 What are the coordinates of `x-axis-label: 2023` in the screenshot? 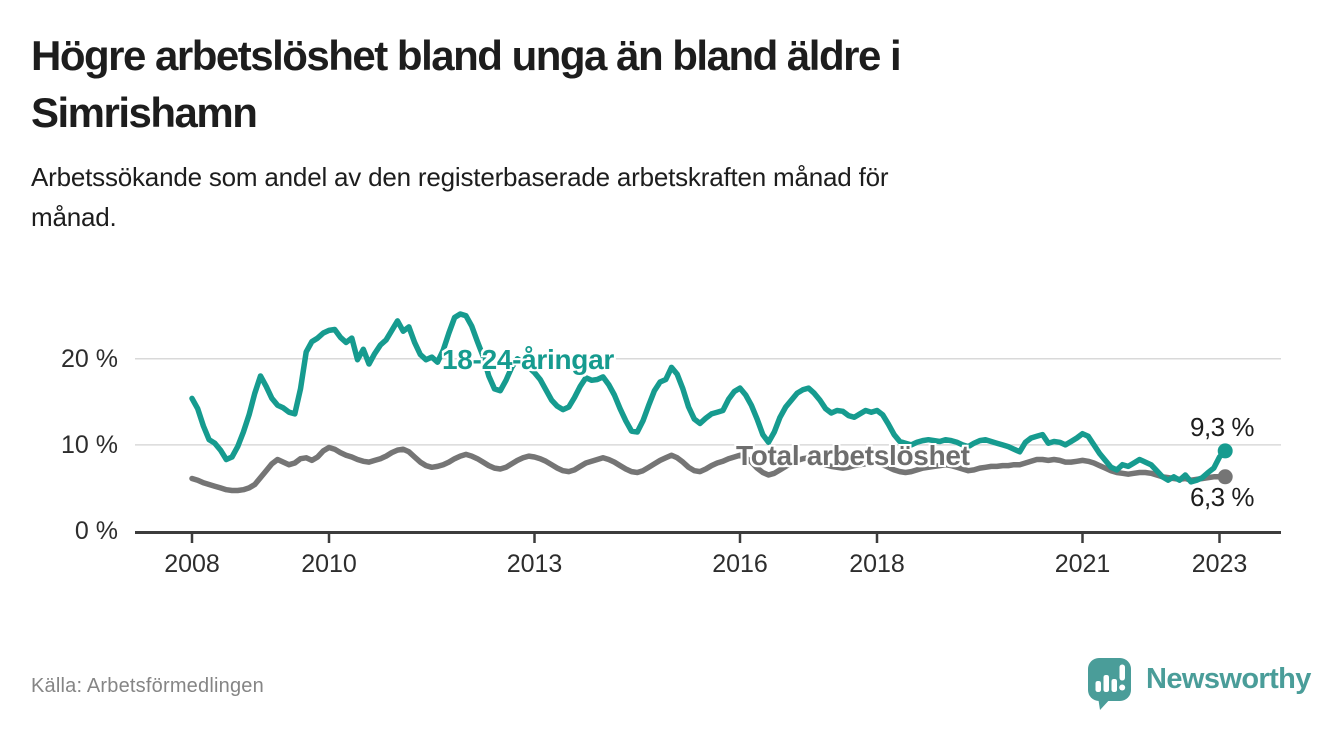 It's located at (1219, 564).